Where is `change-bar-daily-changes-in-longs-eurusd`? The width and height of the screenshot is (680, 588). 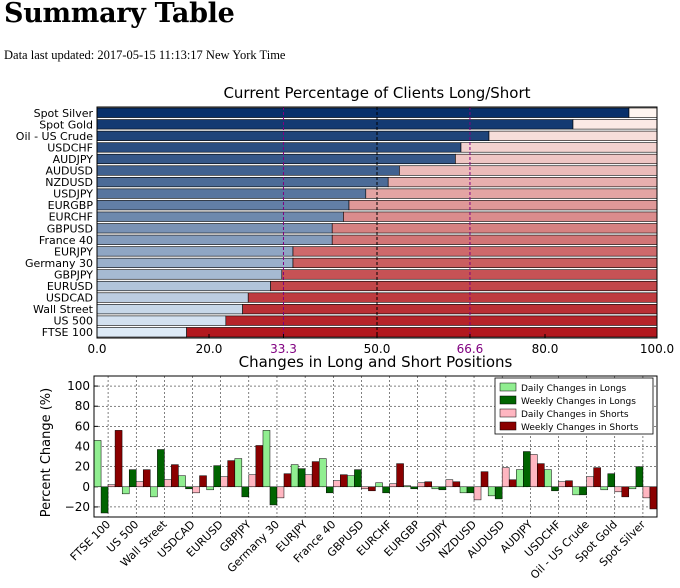 change-bar-daily-changes-in-longs-eurusd is located at coordinates (210, 488).